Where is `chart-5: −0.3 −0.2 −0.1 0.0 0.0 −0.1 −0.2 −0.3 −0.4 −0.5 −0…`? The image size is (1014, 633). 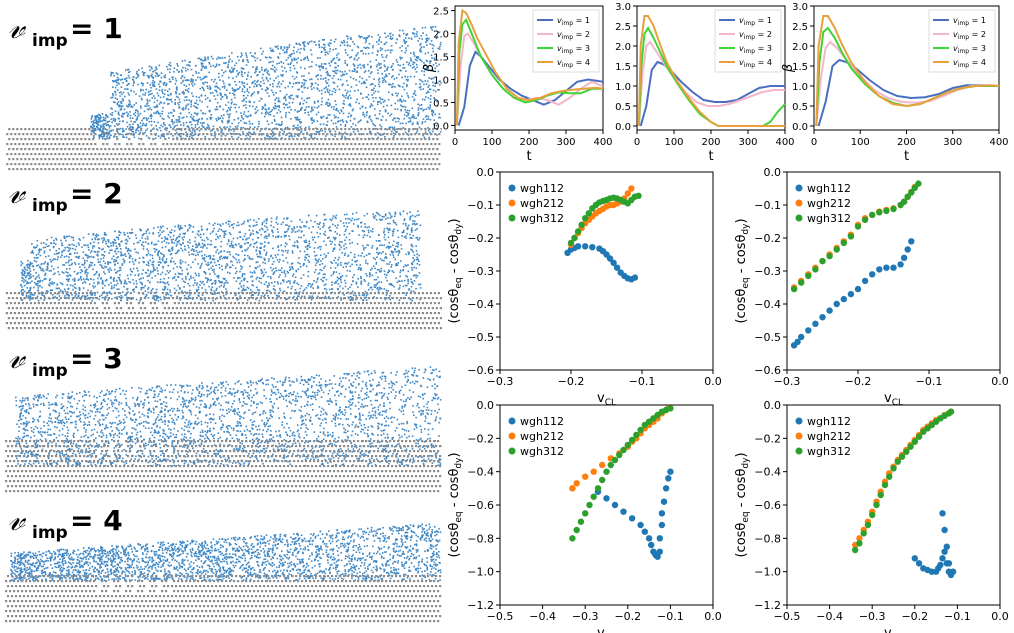 chart-5: −0.3 −0.2 −0.1 0.0 0.0 −0.1 −0.2 −0.3 −0.4 −0.5 −0… is located at coordinates (871, 287).